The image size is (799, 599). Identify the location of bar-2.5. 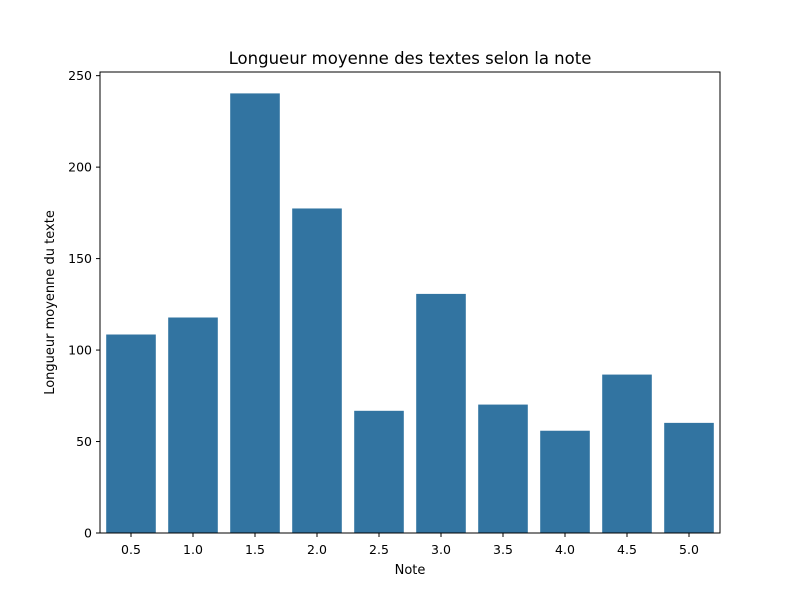
(379, 471).